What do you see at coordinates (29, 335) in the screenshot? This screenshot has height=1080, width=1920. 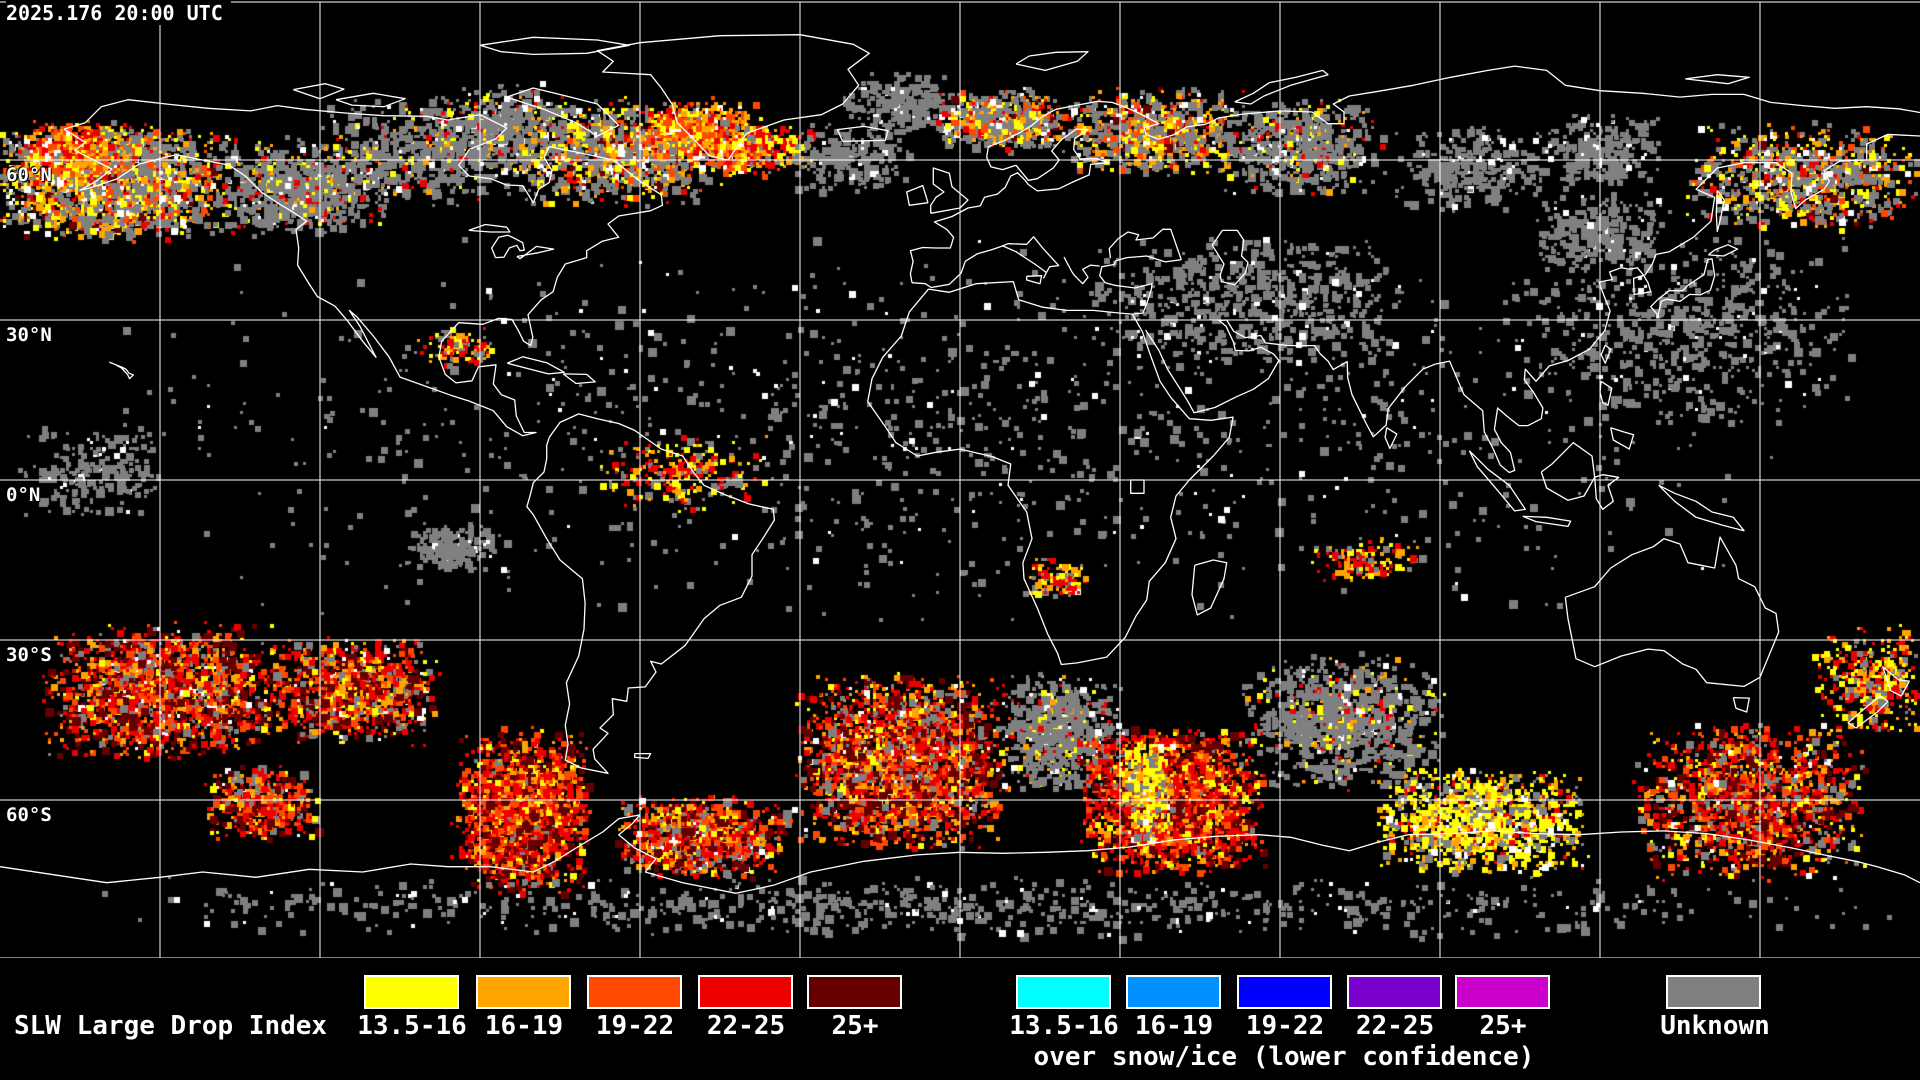 I see `latitude-label-30n: 30°N` at bounding box center [29, 335].